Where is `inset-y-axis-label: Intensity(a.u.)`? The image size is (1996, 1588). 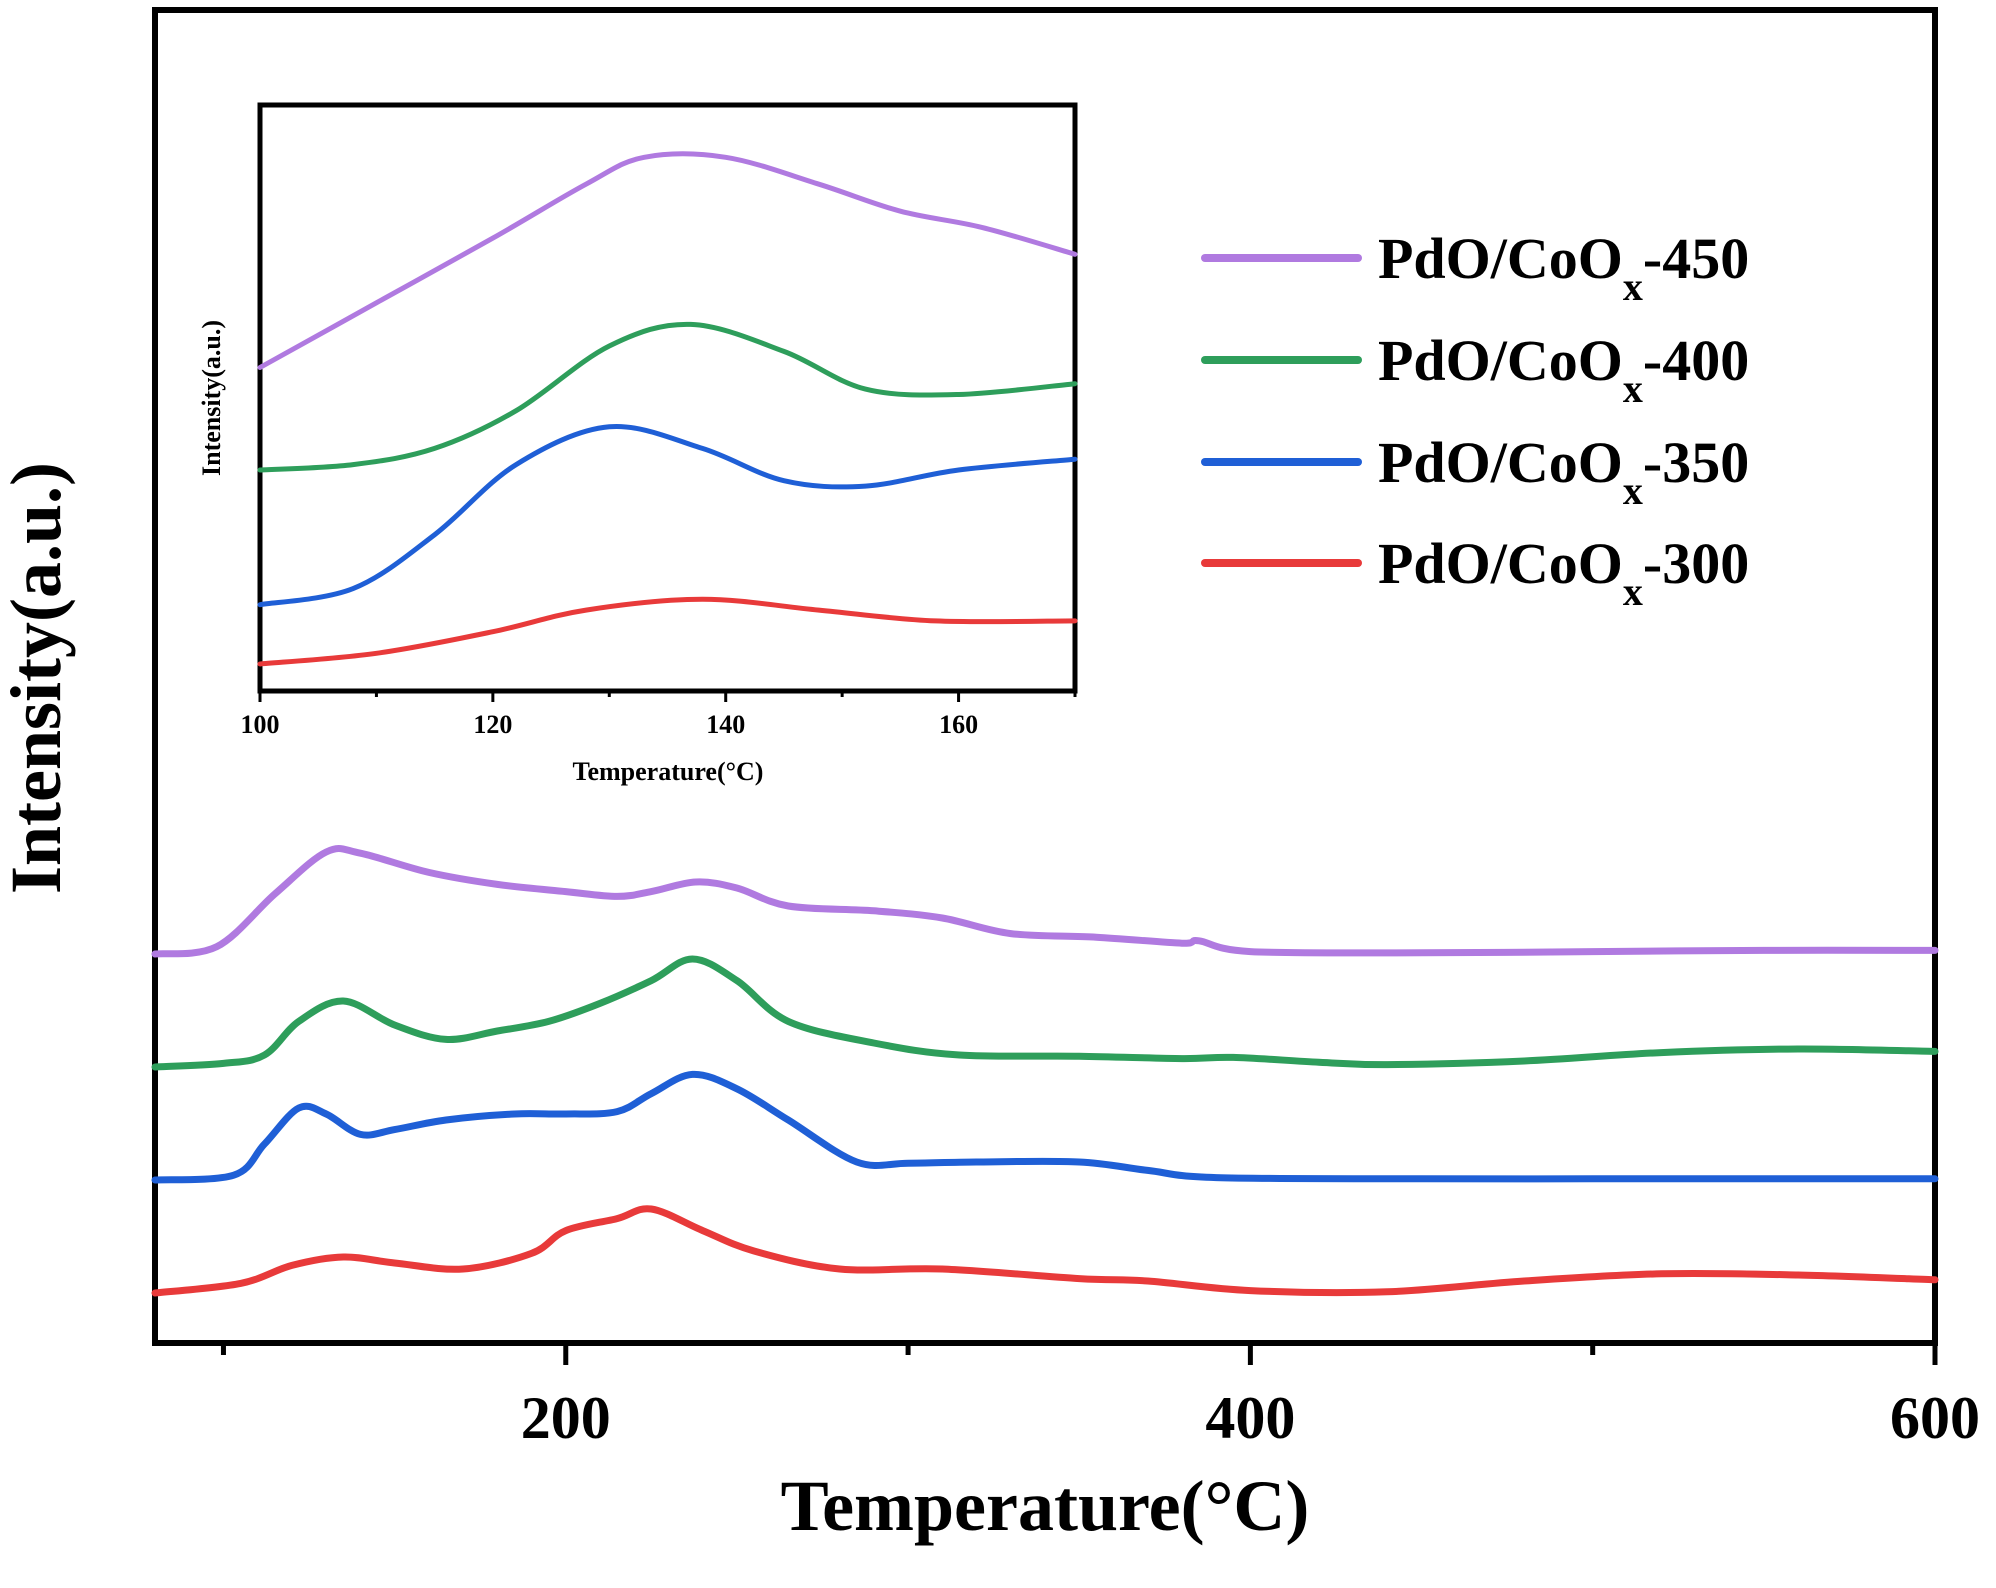 inset-y-axis-label: Intensity(a.u.) is located at coordinates (211, 398).